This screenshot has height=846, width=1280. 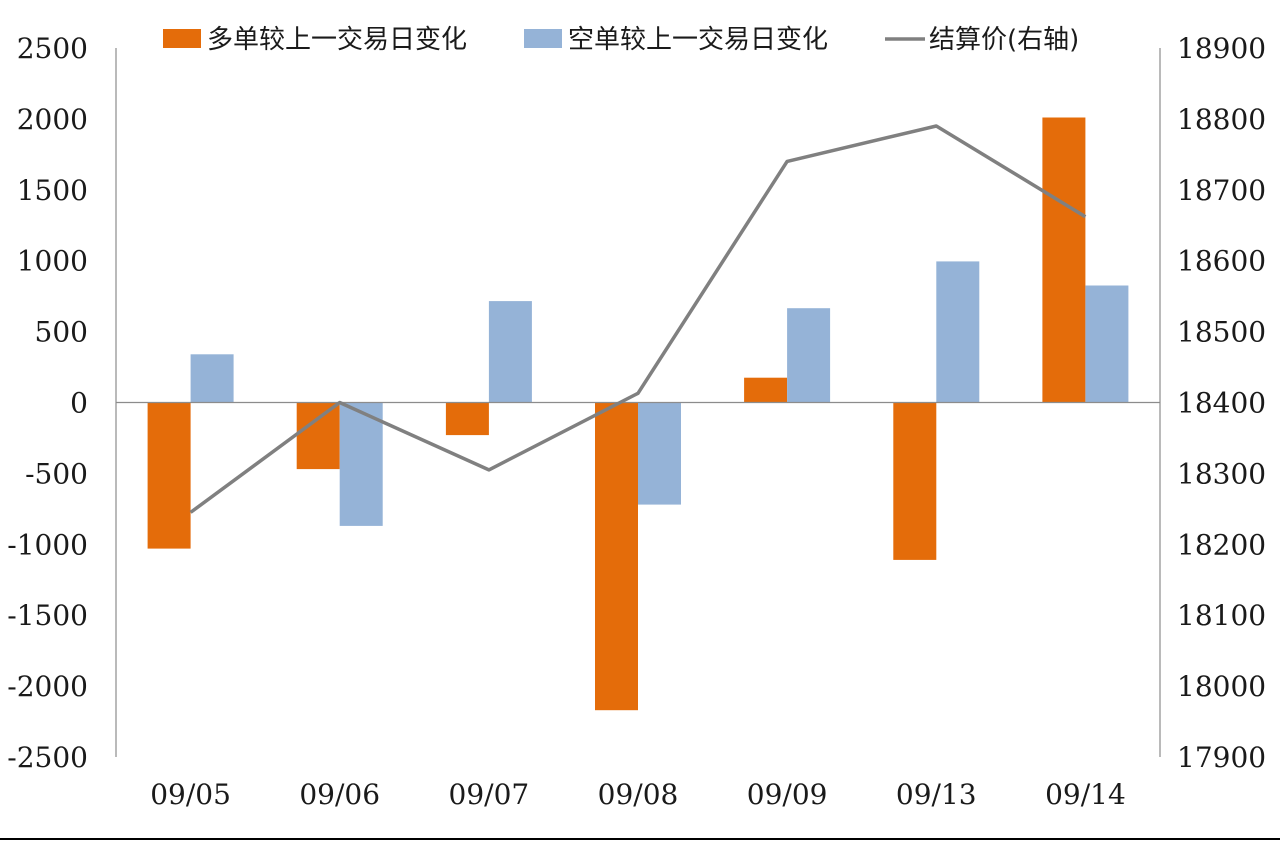 I want to click on x-category-label: 09/08, so click(x=638, y=794).